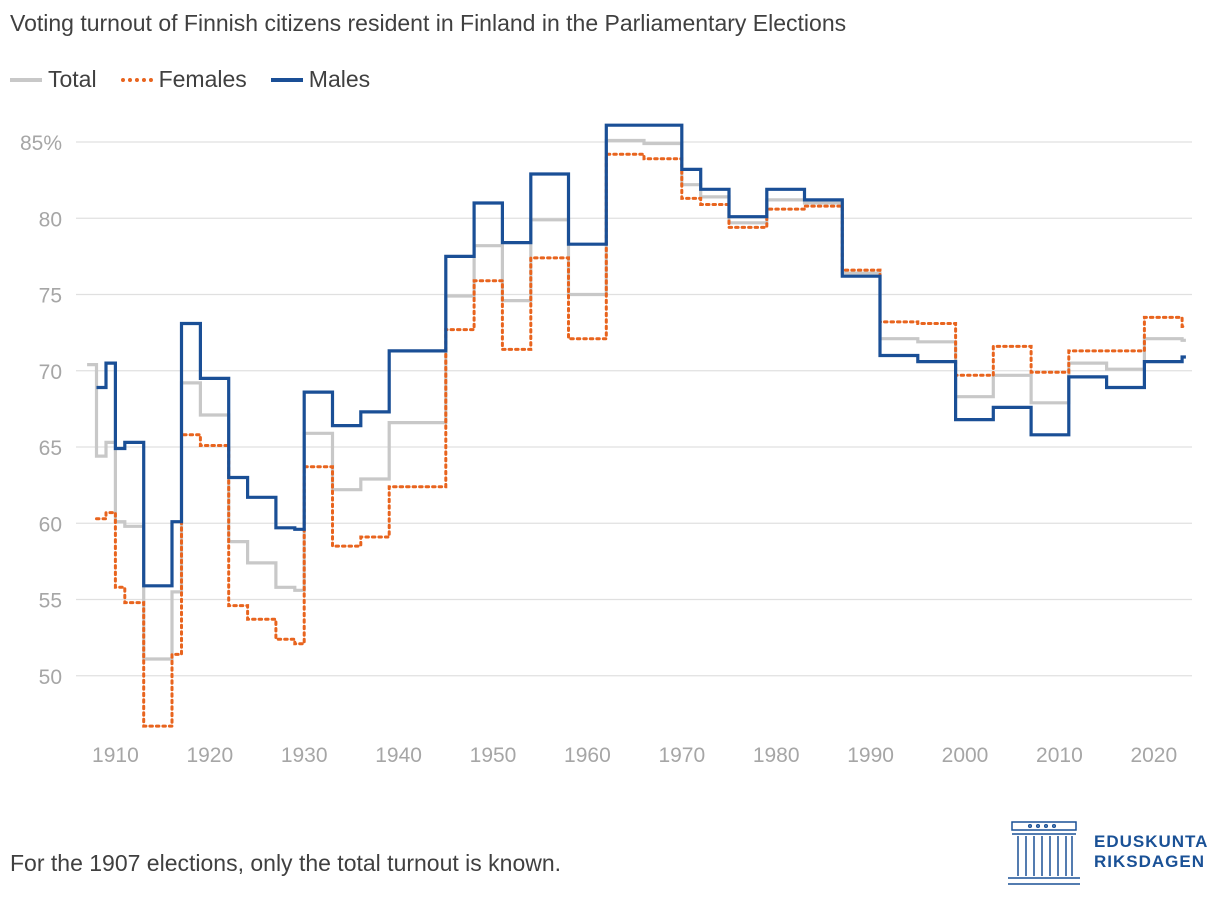 The width and height of the screenshot is (1220, 898). What do you see at coordinates (50, 219) in the screenshot?
I see `y-tick-label: 80` at bounding box center [50, 219].